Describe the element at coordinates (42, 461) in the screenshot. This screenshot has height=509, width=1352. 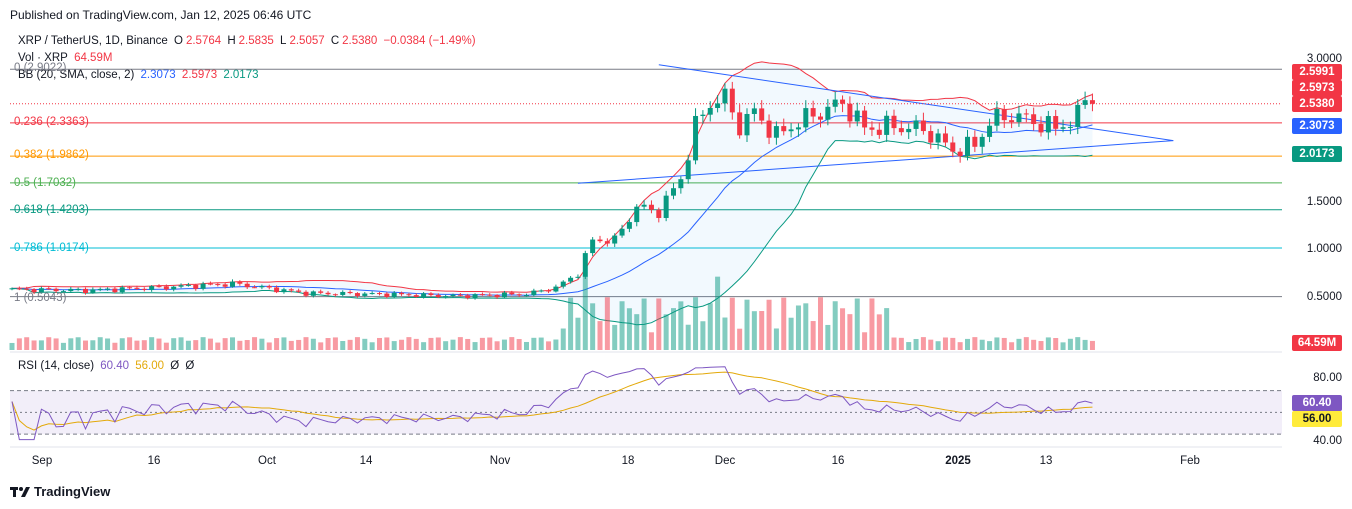
I see `time-label-sep: Sep` at that location.